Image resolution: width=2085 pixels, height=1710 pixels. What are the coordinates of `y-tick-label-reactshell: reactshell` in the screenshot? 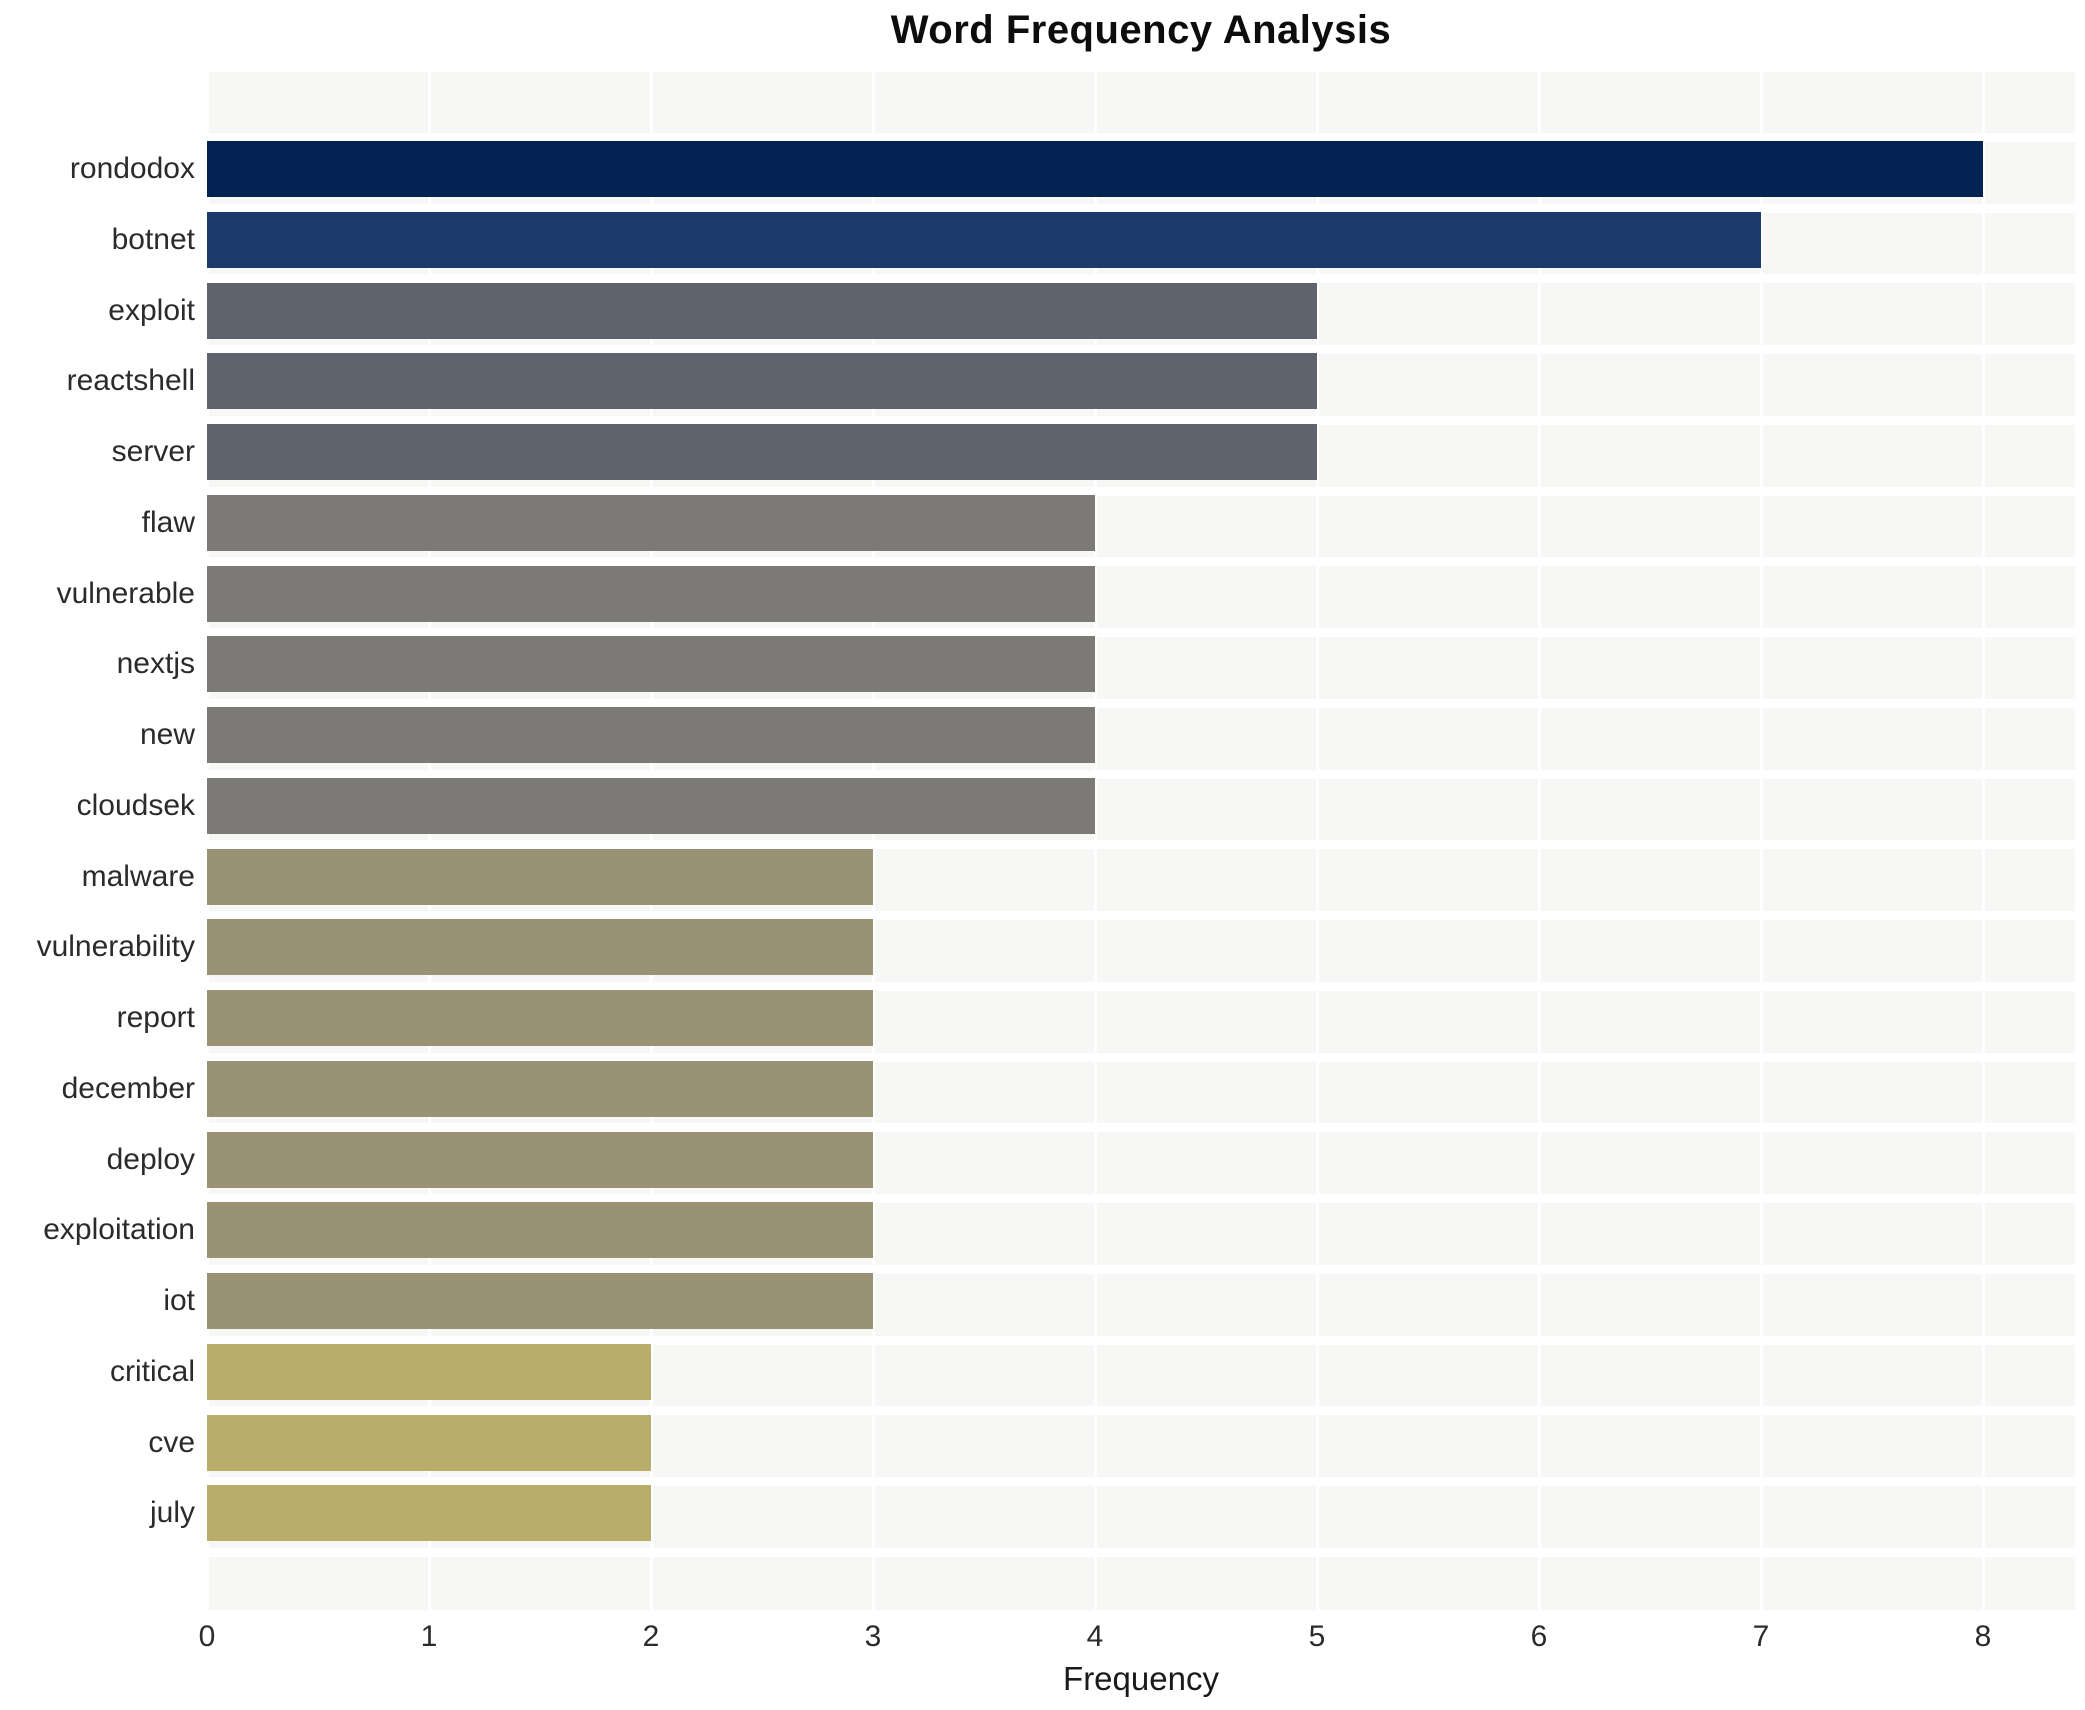 It's located at (130, 381).